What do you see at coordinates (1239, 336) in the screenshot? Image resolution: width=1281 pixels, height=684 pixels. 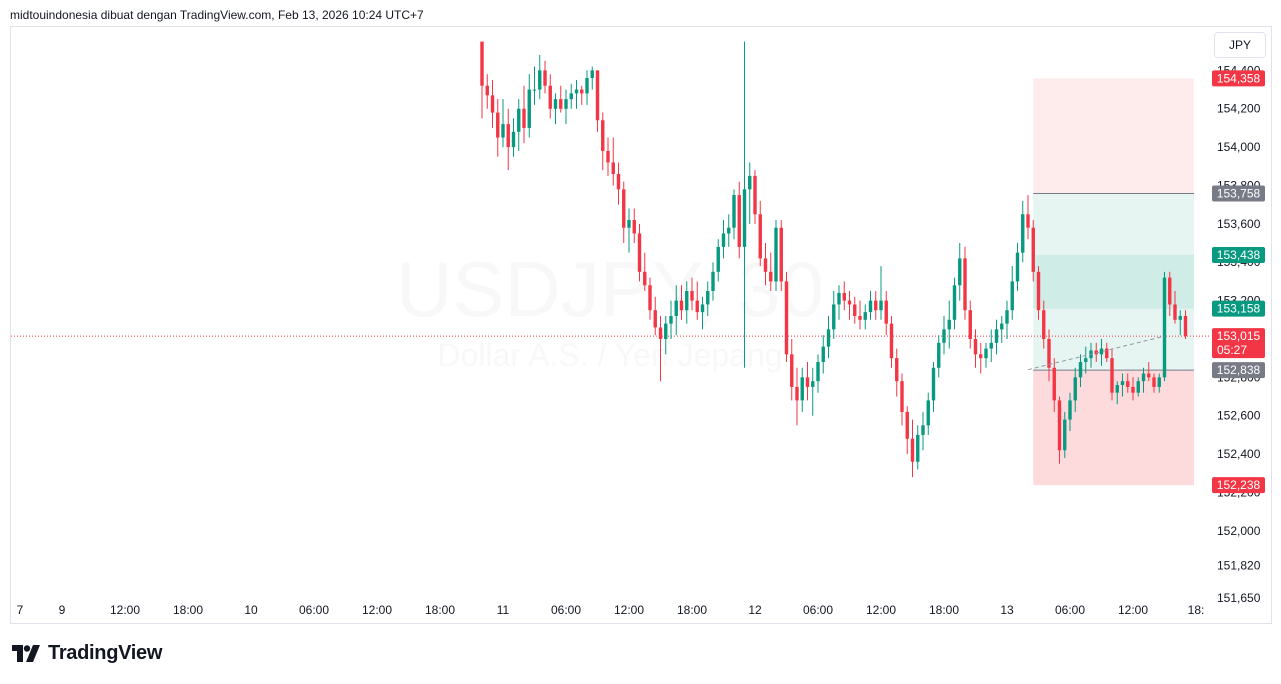 I see `last-price-tag-text: 153,015` at bounding box center [1239, 336].